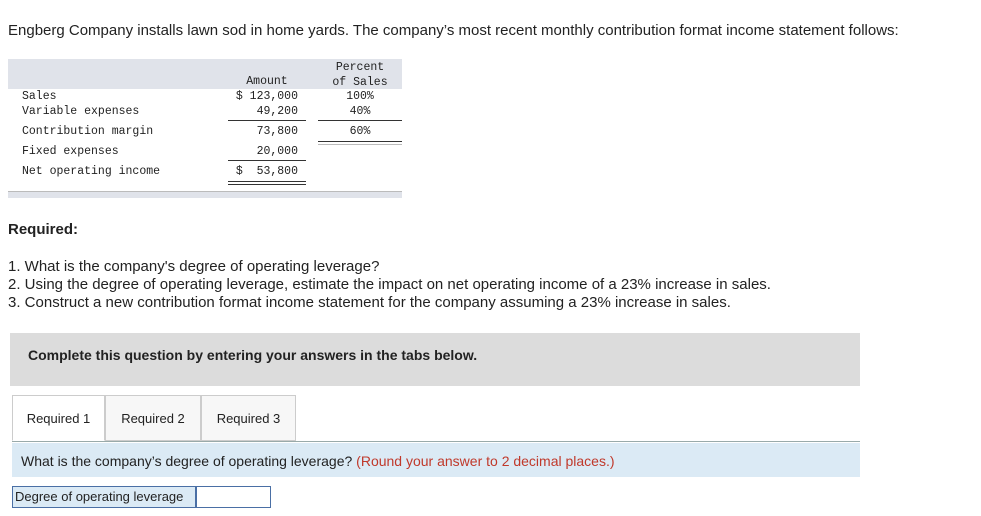  What do you see at coordinates (153, 418) in the screenshot?
I see `tab: Required 2` at bounding box center [153, 418].